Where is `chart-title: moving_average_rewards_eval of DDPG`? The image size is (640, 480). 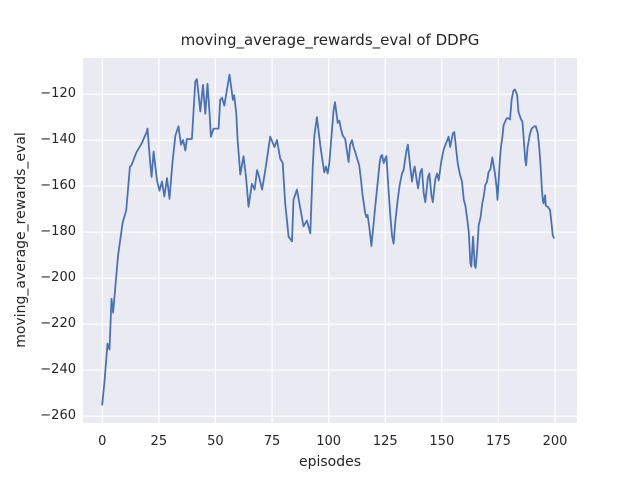 chart-title: moving_average_rewards_eval of DDPG is located at coordinates (330, 40).